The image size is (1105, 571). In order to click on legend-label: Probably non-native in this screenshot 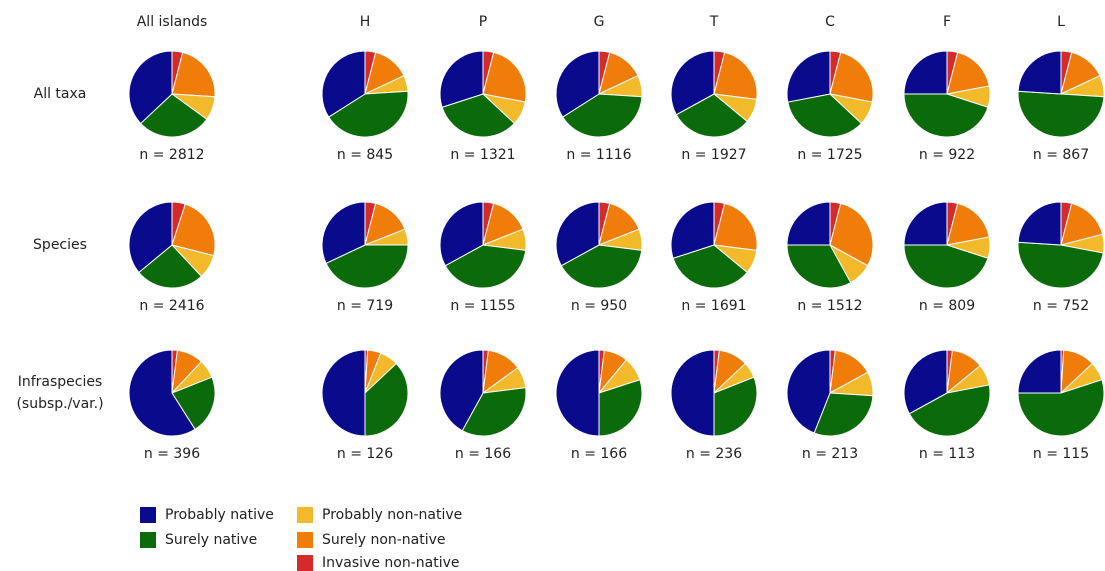, I will do `click(392, 515)`.